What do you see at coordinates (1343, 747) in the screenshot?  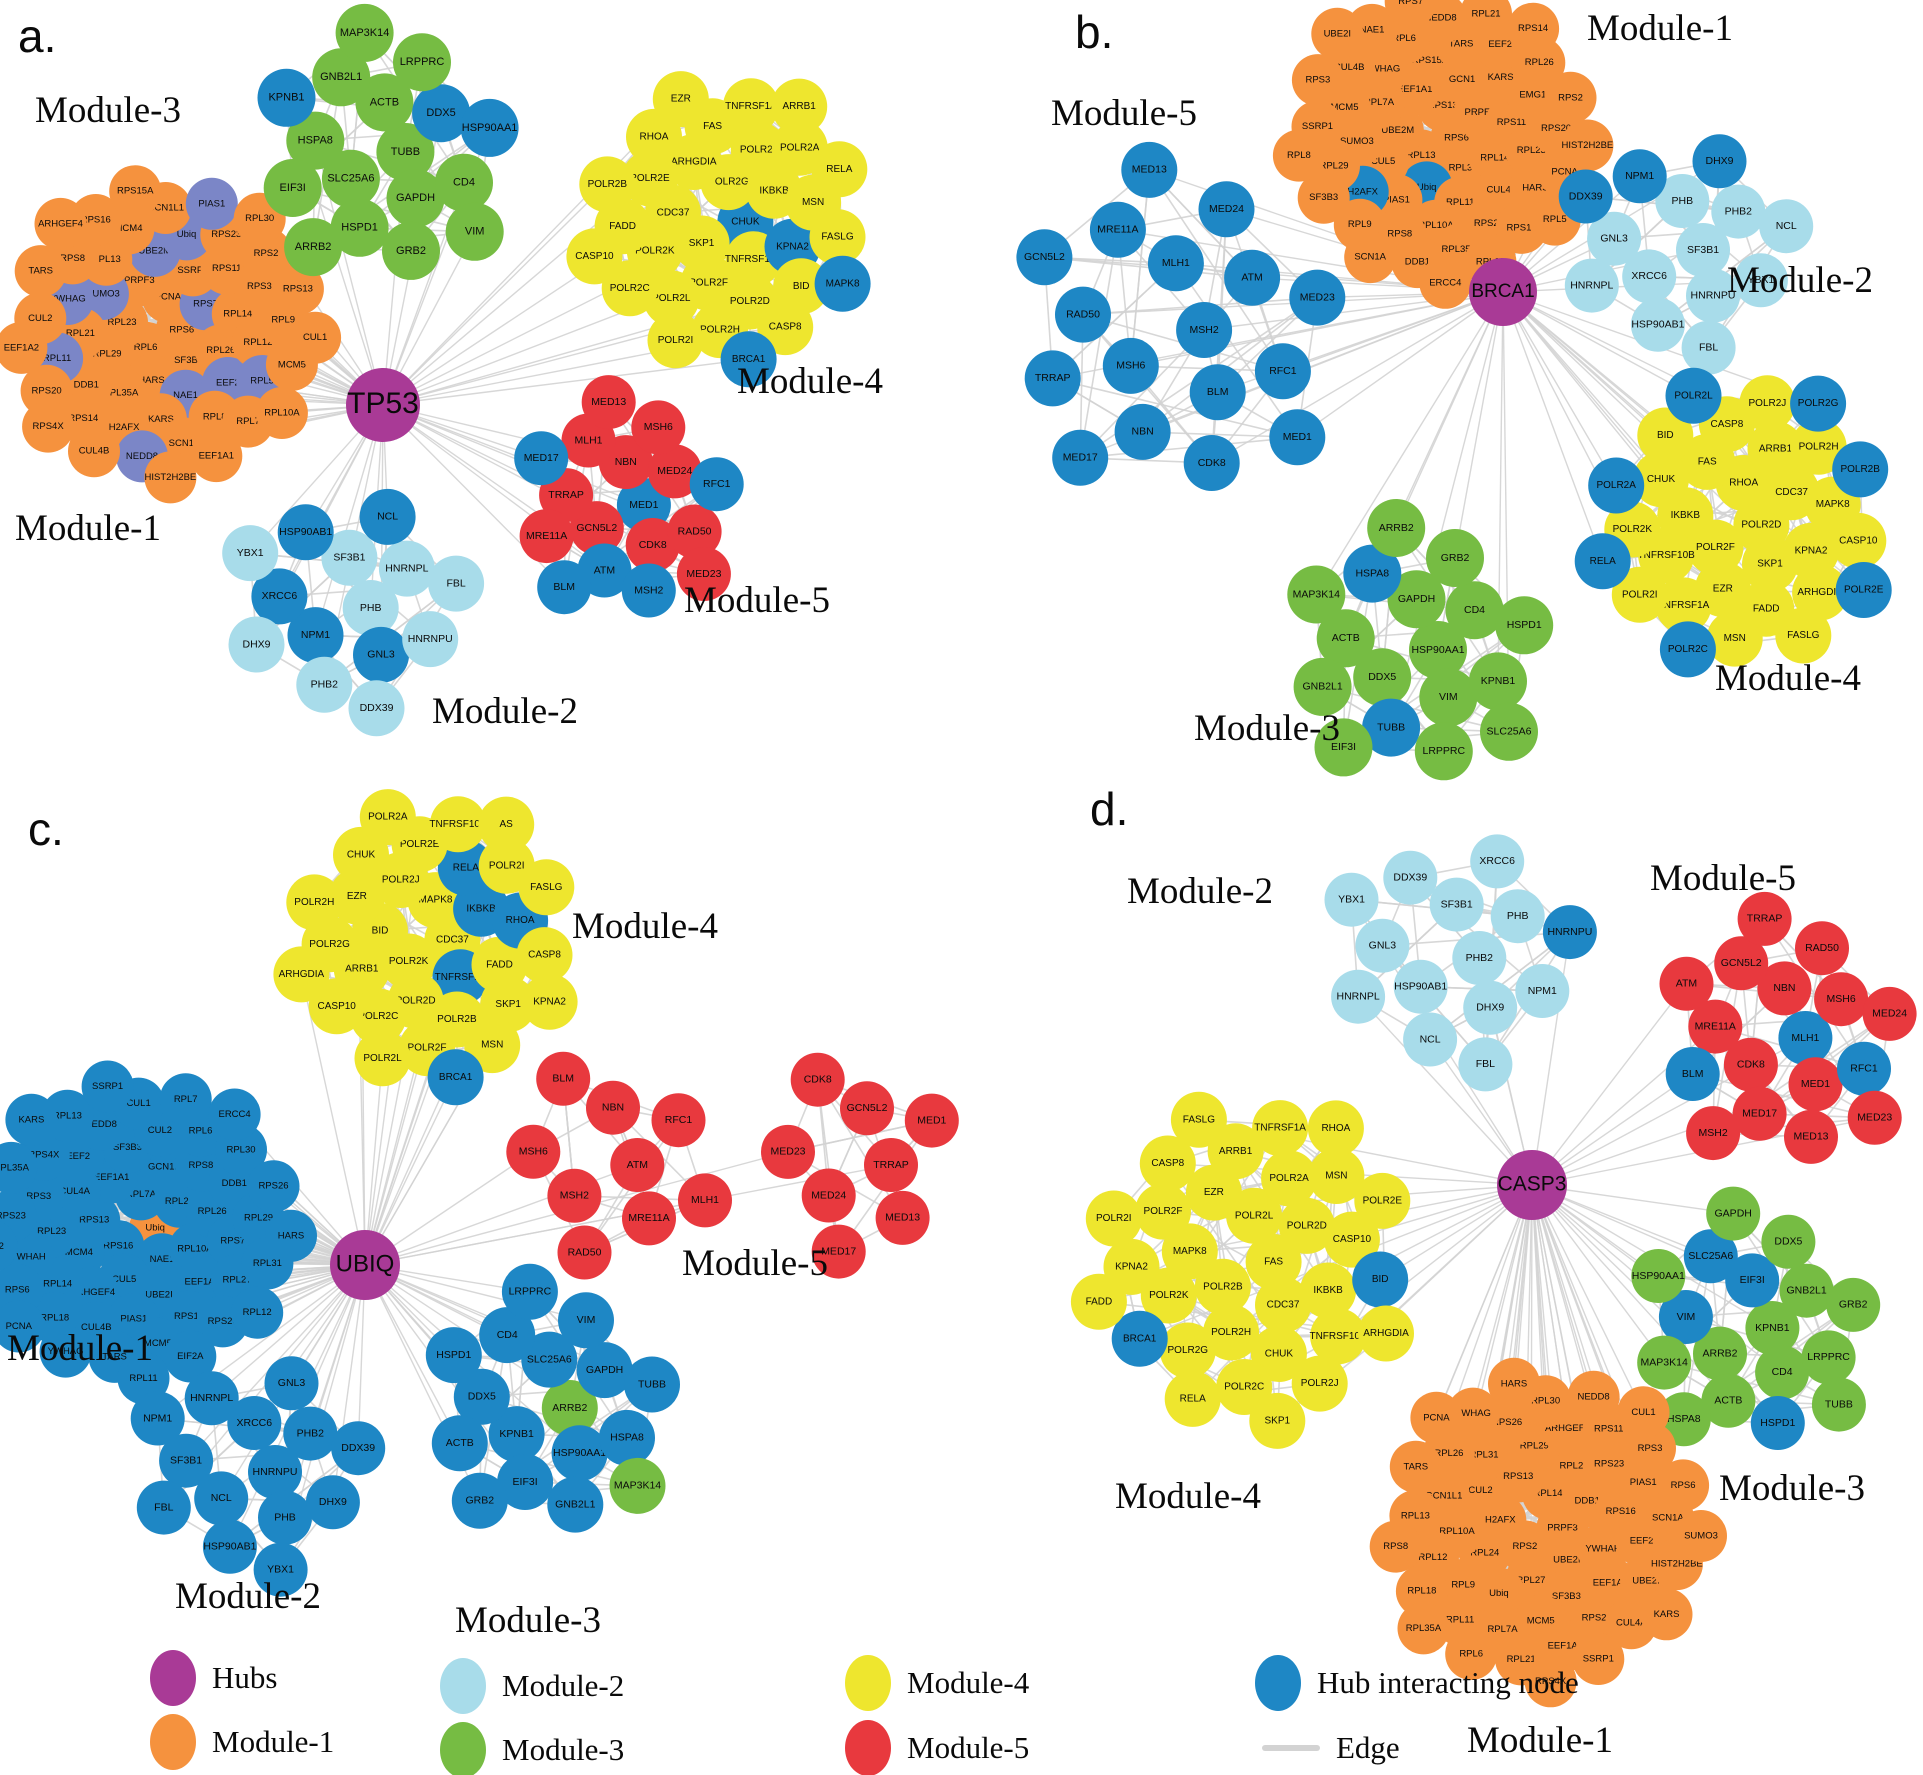 I see `node-EIF3I: EIF3I` at bounding box center [1343, 747].